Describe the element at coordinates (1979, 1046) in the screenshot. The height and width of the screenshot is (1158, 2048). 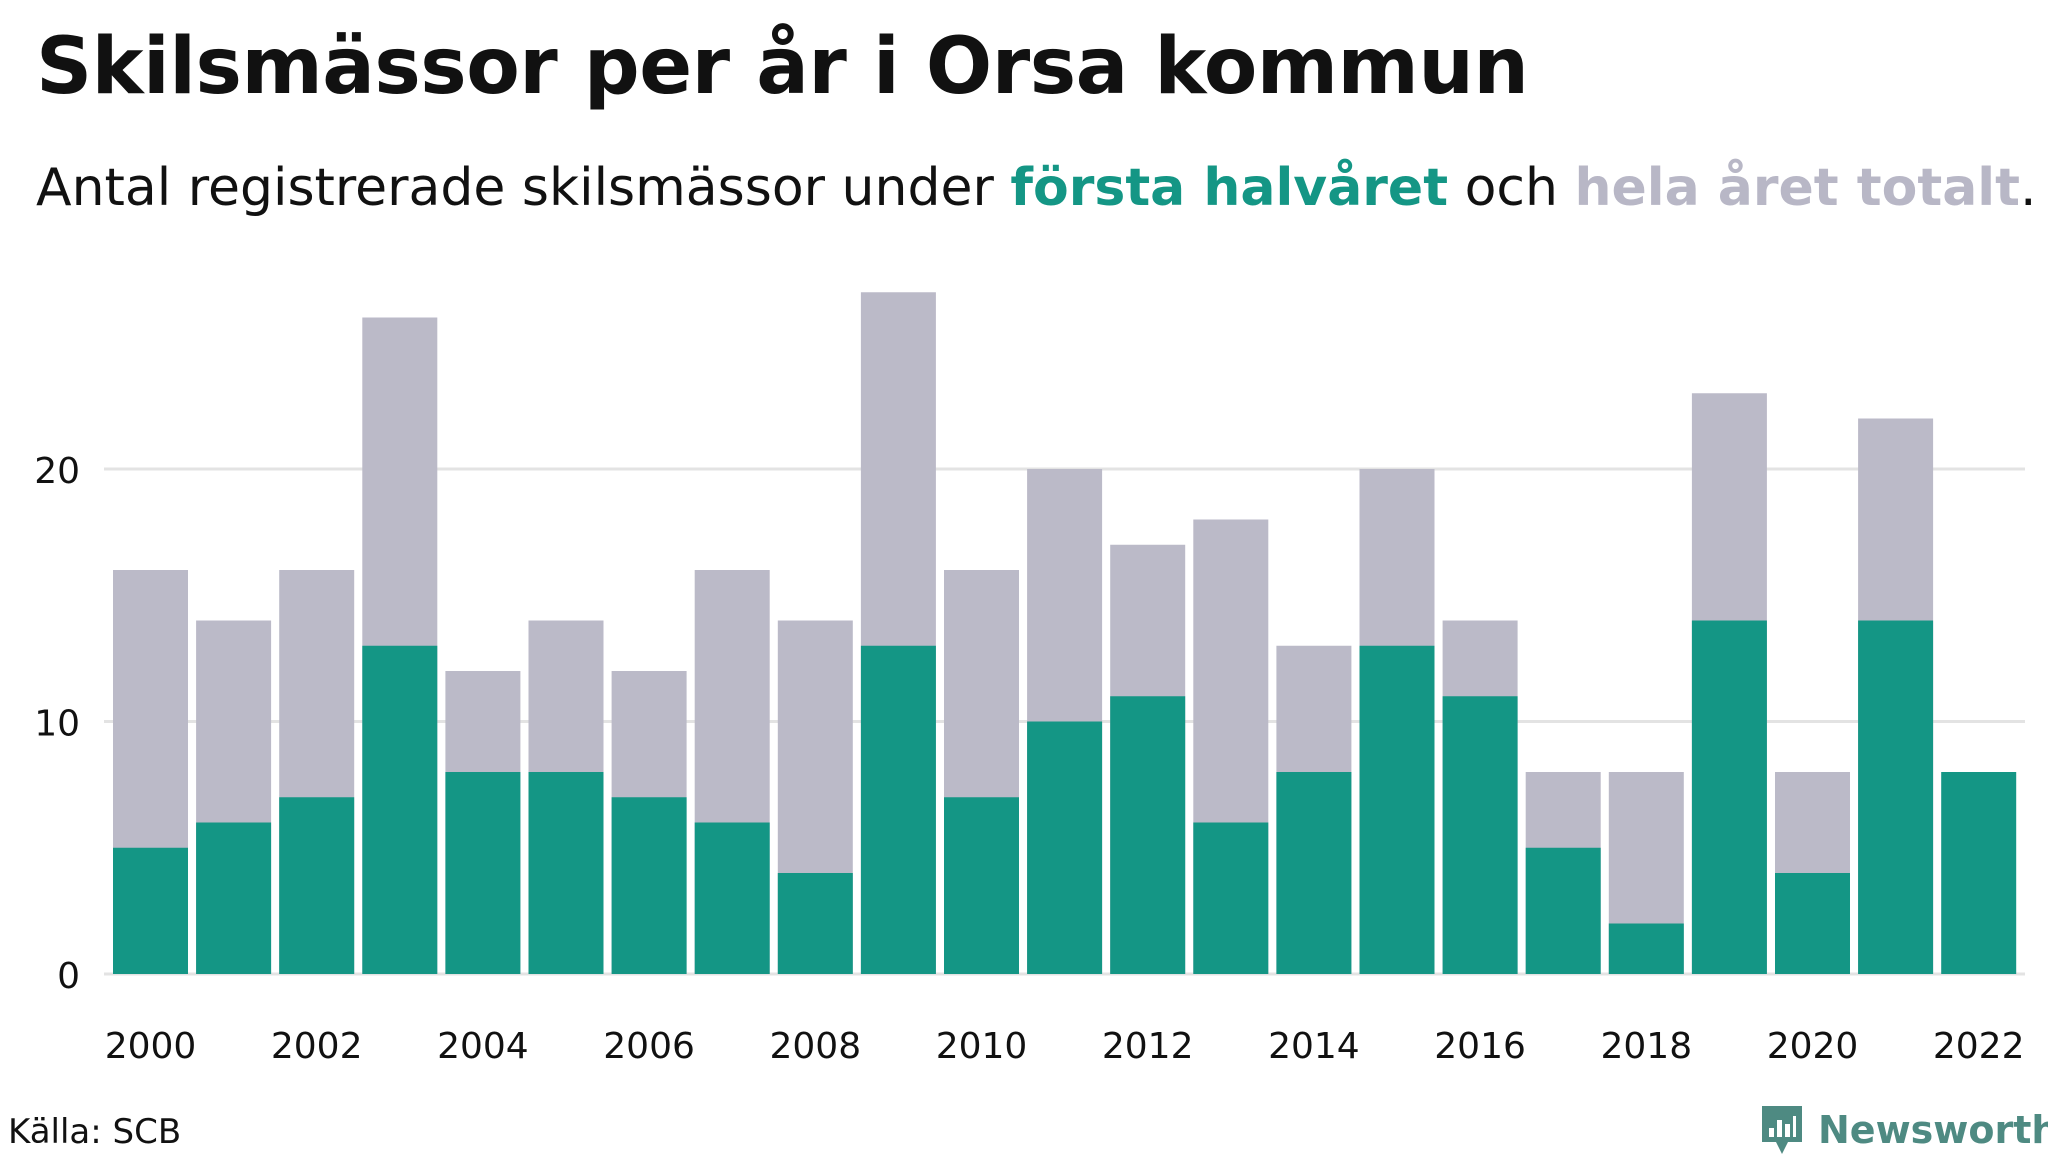
I see `x-tick-label: 2022` at that location.